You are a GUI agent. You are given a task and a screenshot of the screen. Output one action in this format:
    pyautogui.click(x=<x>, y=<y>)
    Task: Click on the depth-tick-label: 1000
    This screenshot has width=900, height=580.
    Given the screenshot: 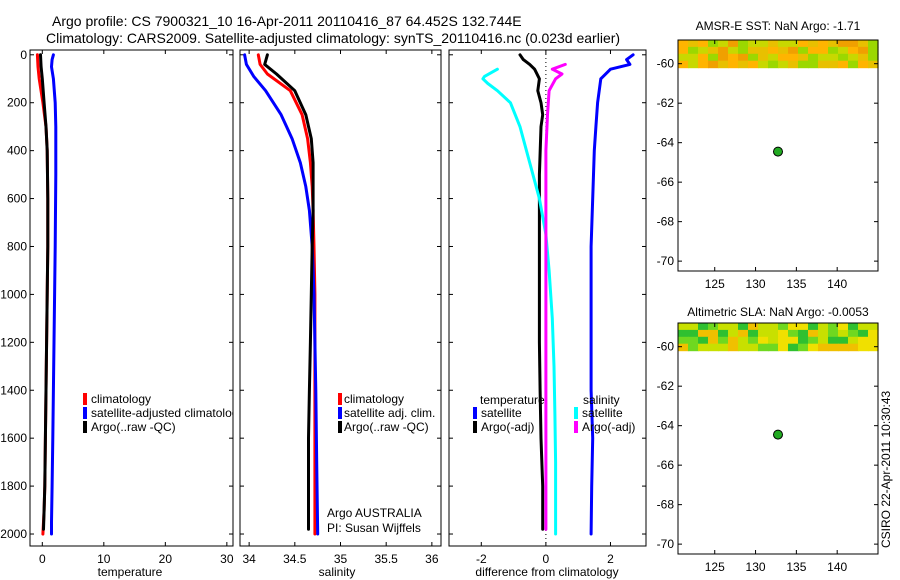 What is the action you would take?
    pyautogui.click(x=13, y=294)
    